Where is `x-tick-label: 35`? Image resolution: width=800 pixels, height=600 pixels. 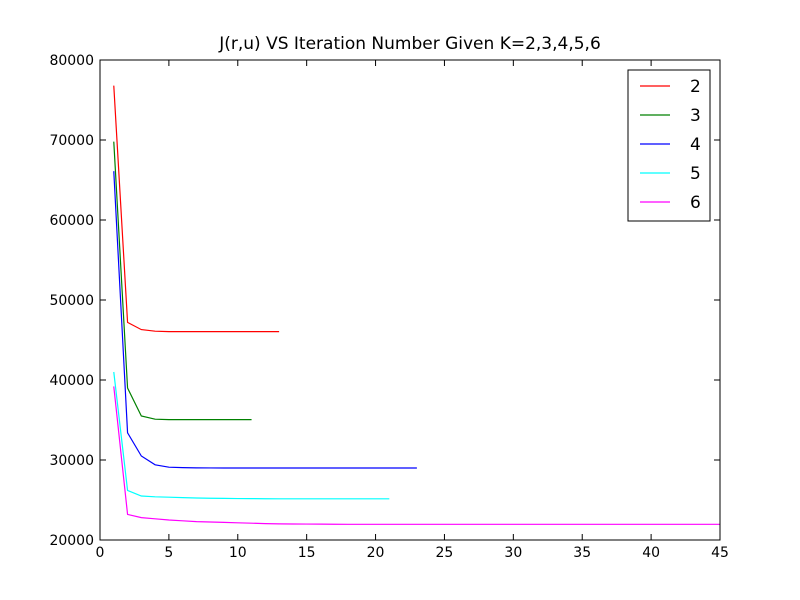 x-tick-label: 35 is located at coordinates (582, 553).